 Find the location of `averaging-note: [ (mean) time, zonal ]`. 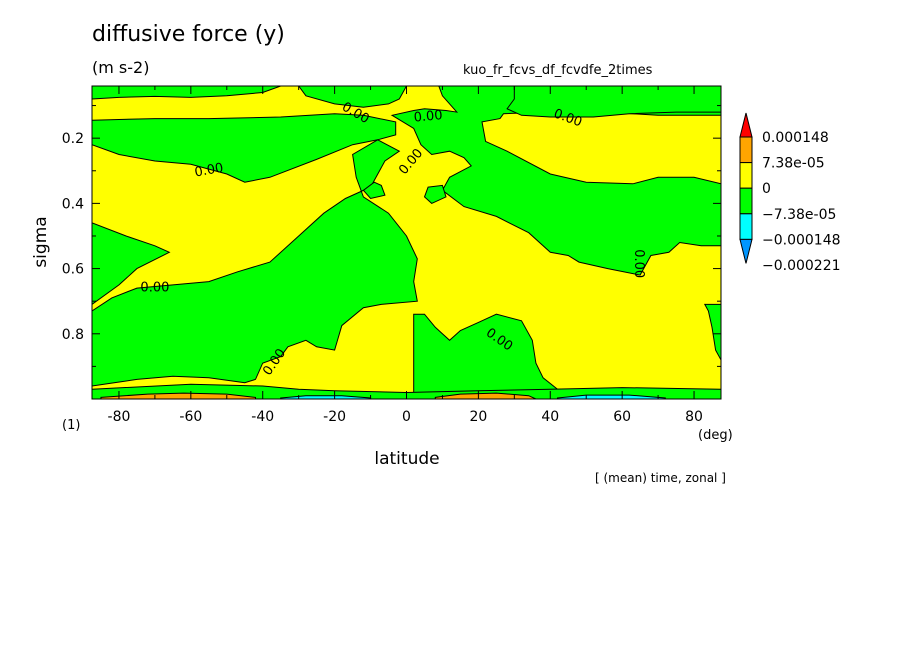

averaging-note: [ (mean) time, zonal ] is located at coordinates (660, 478).